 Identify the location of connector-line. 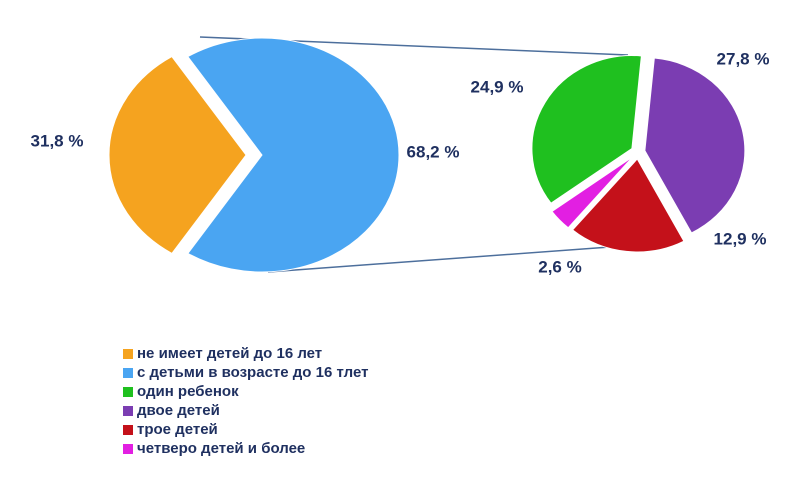
(439, 259).